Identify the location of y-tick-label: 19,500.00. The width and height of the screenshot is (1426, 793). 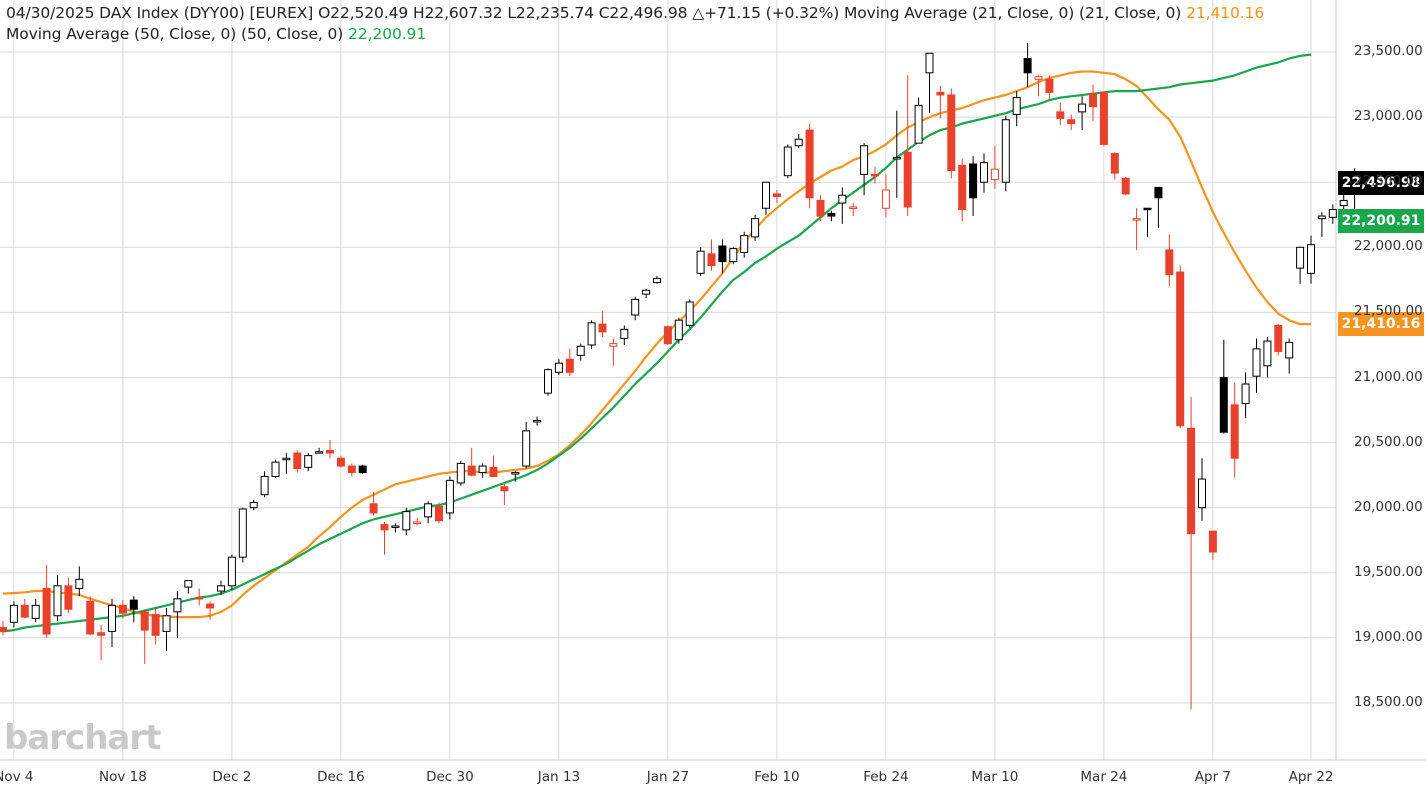
(1388, 571).